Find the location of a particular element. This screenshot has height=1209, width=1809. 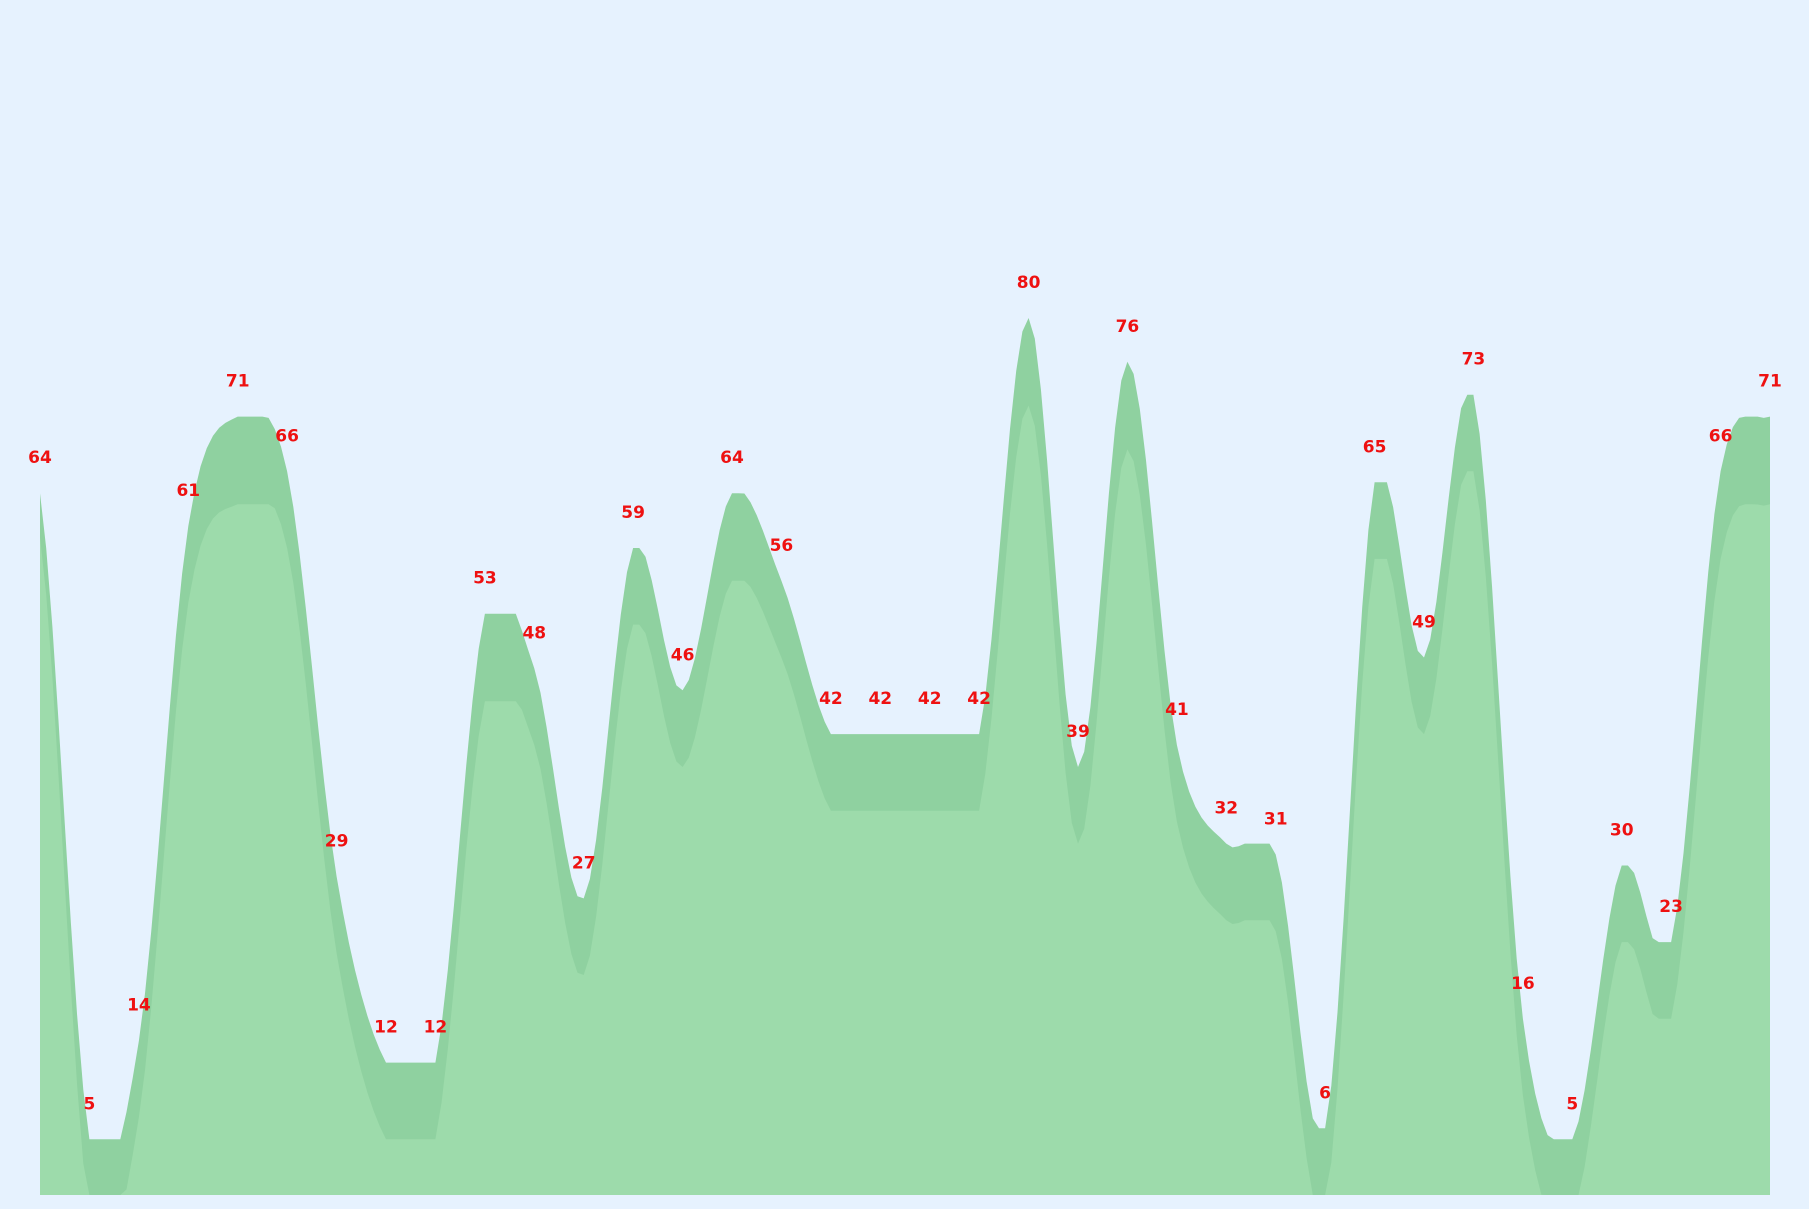

data-label: 49 is located at coordinates (1424, 623).